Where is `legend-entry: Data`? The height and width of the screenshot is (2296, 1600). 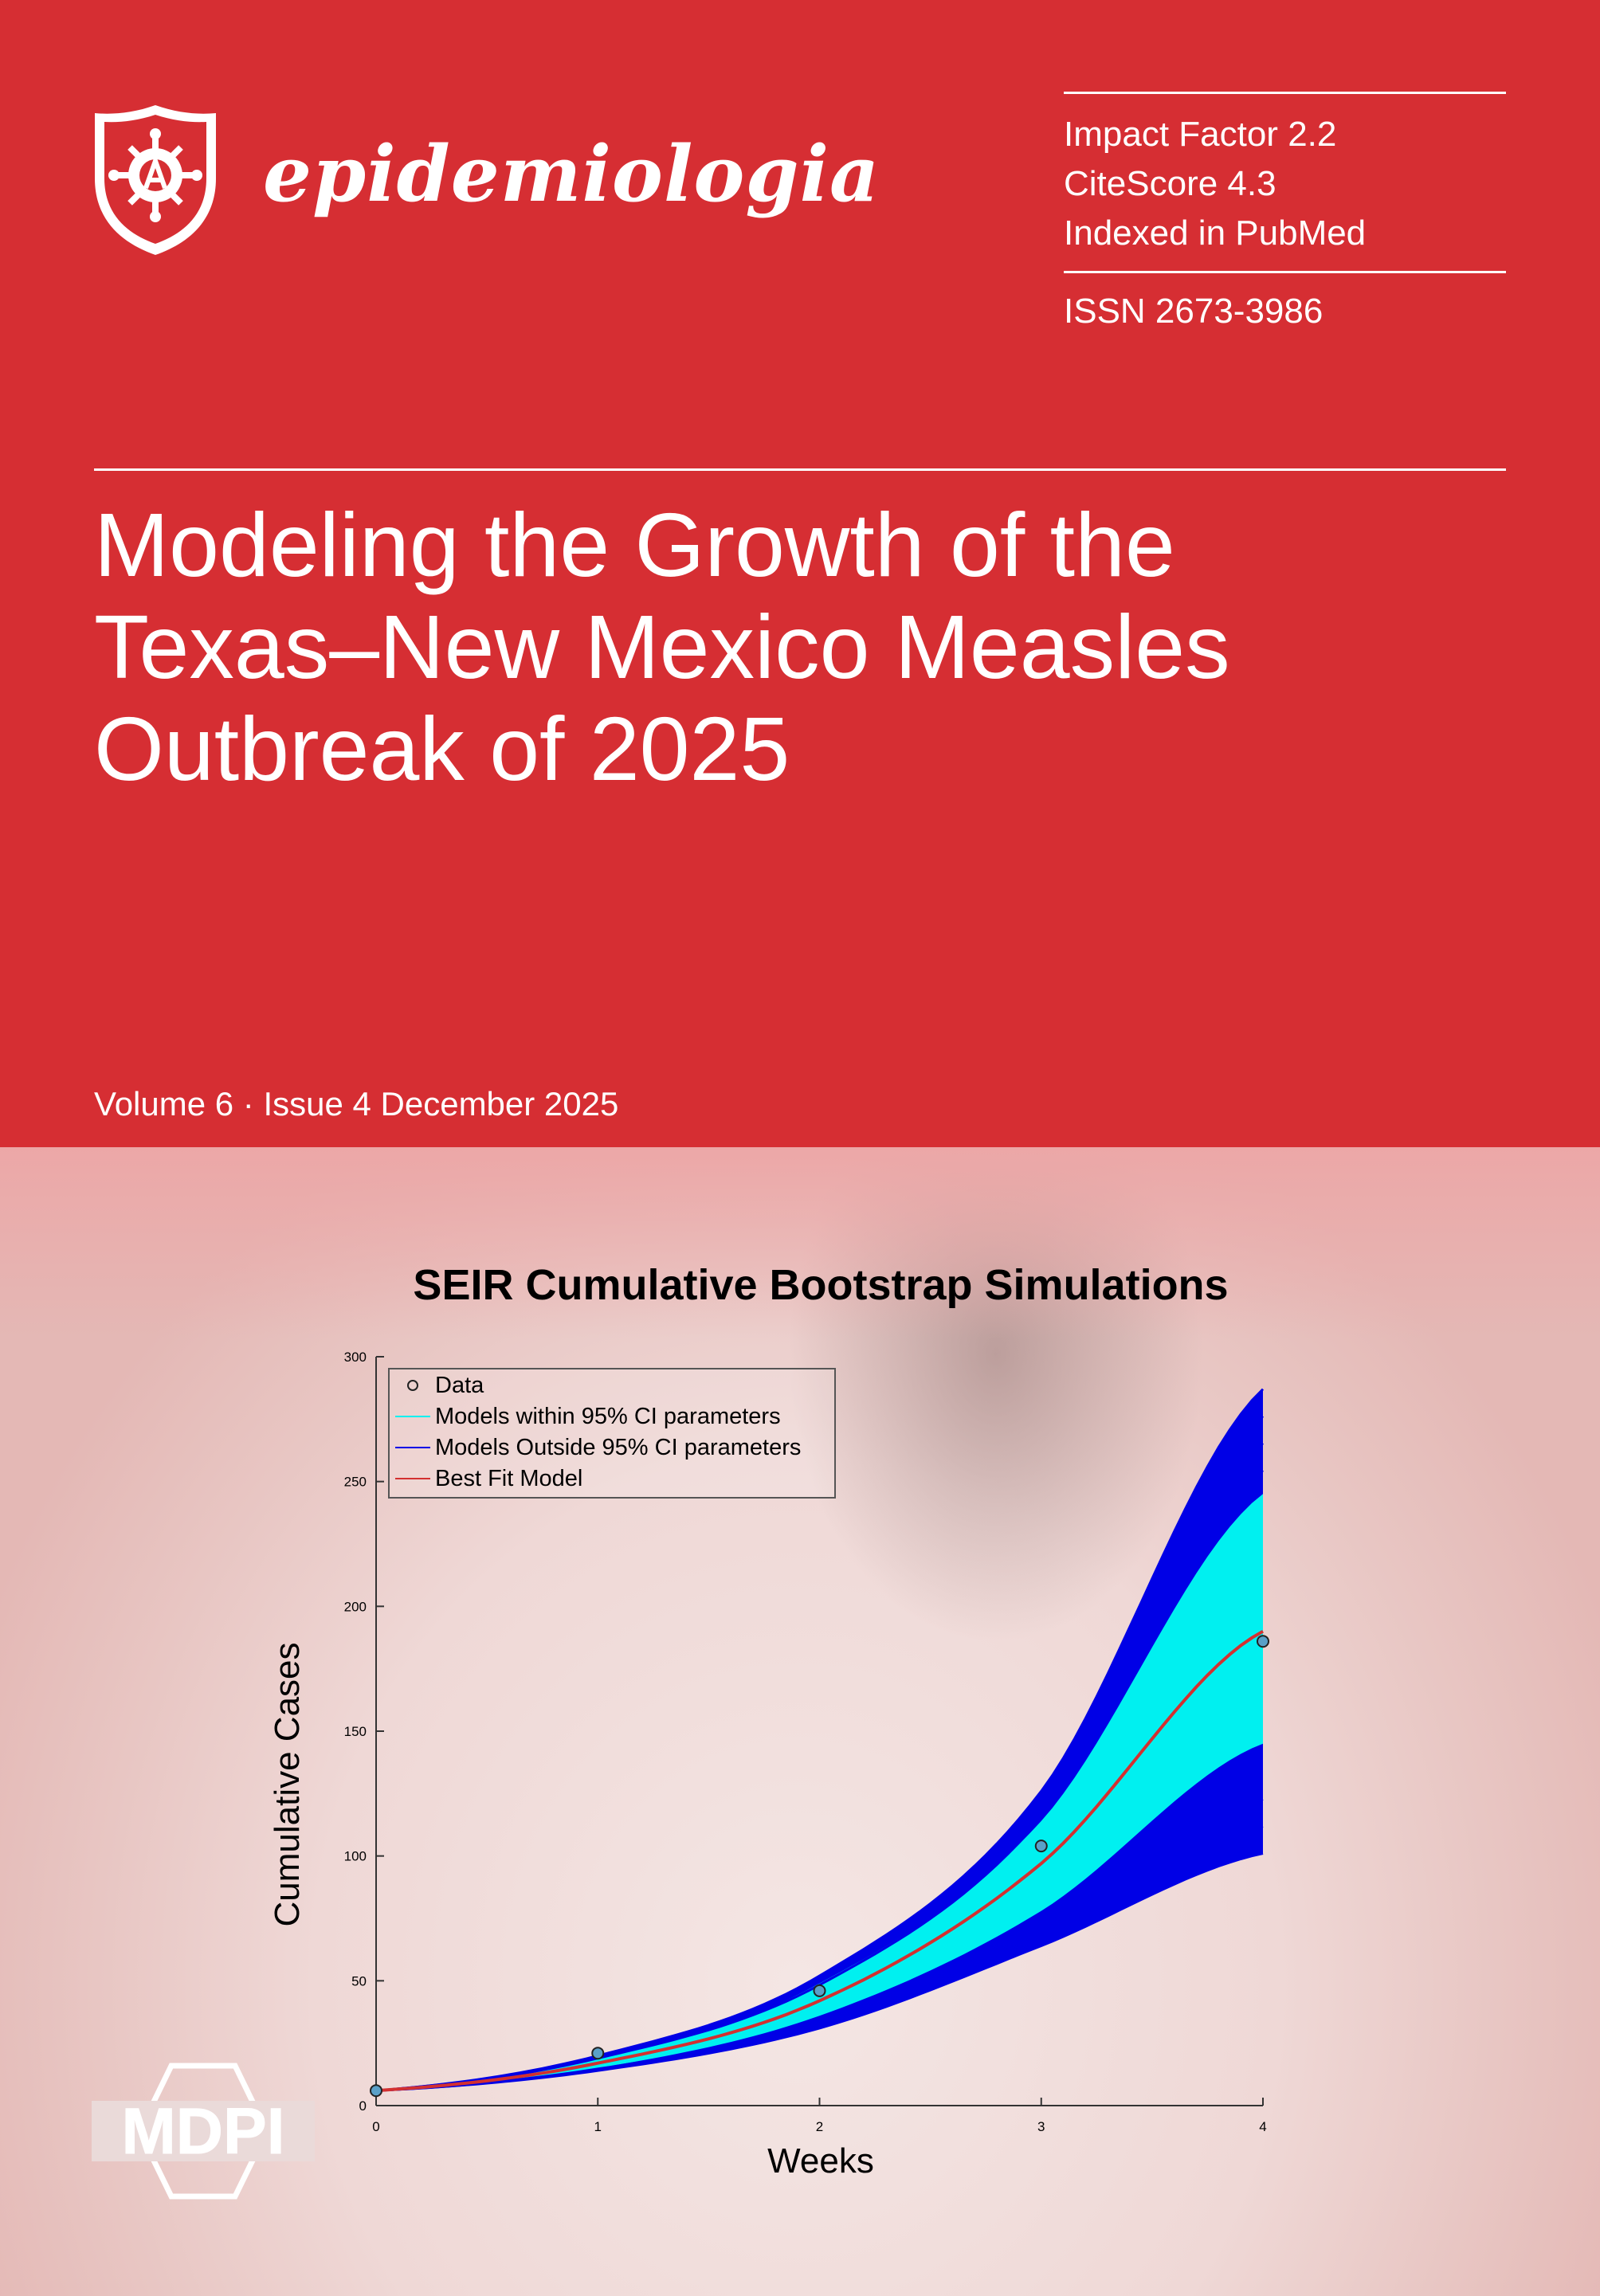
legend-entry: Data is located at coordinates (459, 1386).